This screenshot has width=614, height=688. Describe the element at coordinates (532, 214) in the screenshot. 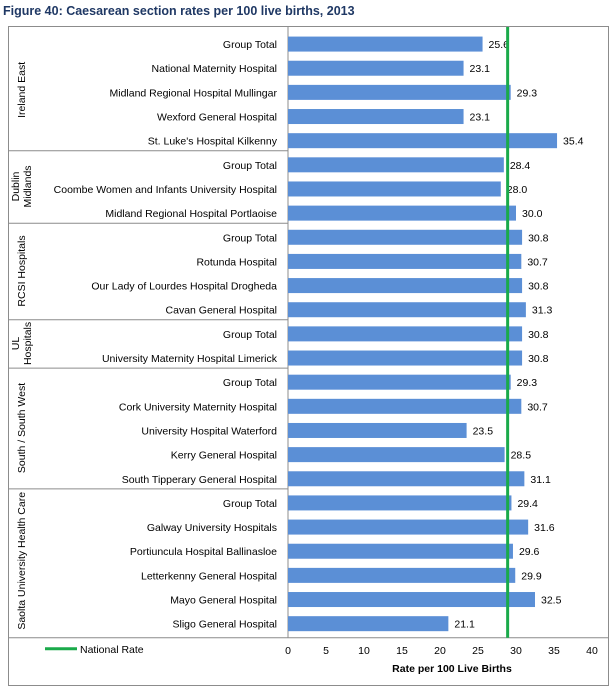

I see `data-label: 30.0` at that location.